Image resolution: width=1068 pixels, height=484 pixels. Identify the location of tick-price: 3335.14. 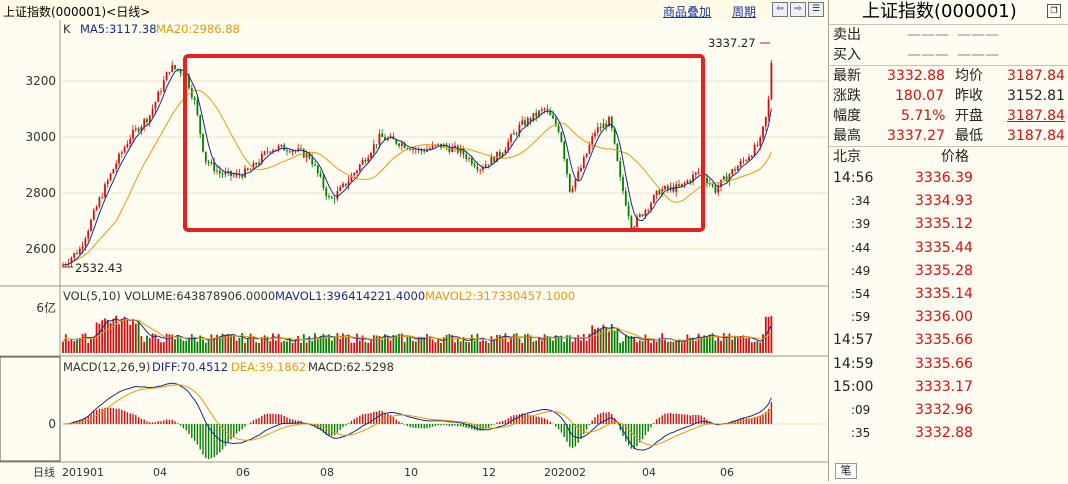
(944, 294).